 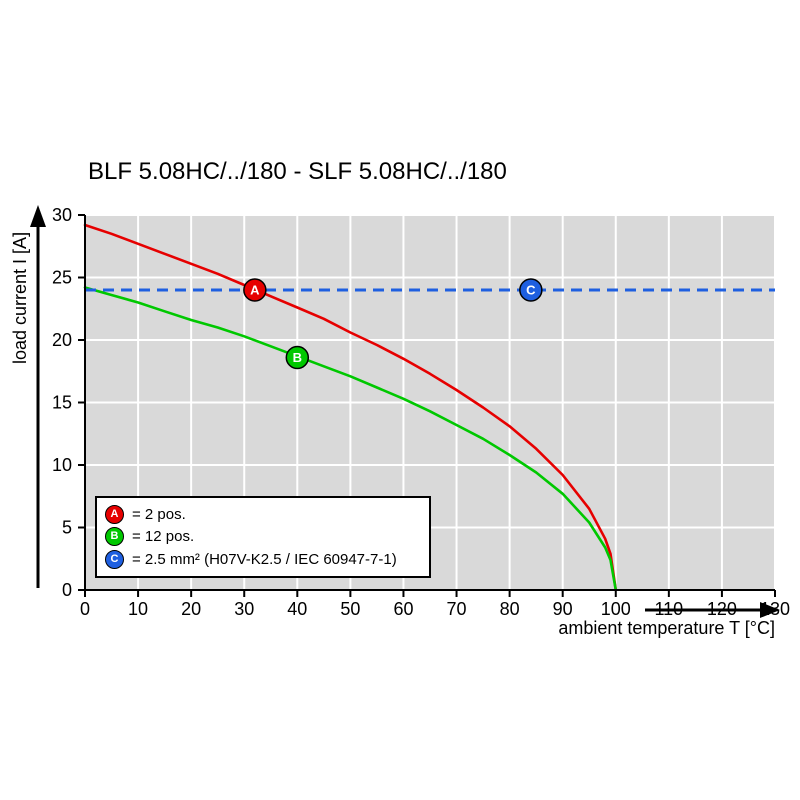 What do you see at coordinates (159, 514) in the screenshot?
I see `legend-item-a-label: = 2 pos.` at bounding box center [159, 514].